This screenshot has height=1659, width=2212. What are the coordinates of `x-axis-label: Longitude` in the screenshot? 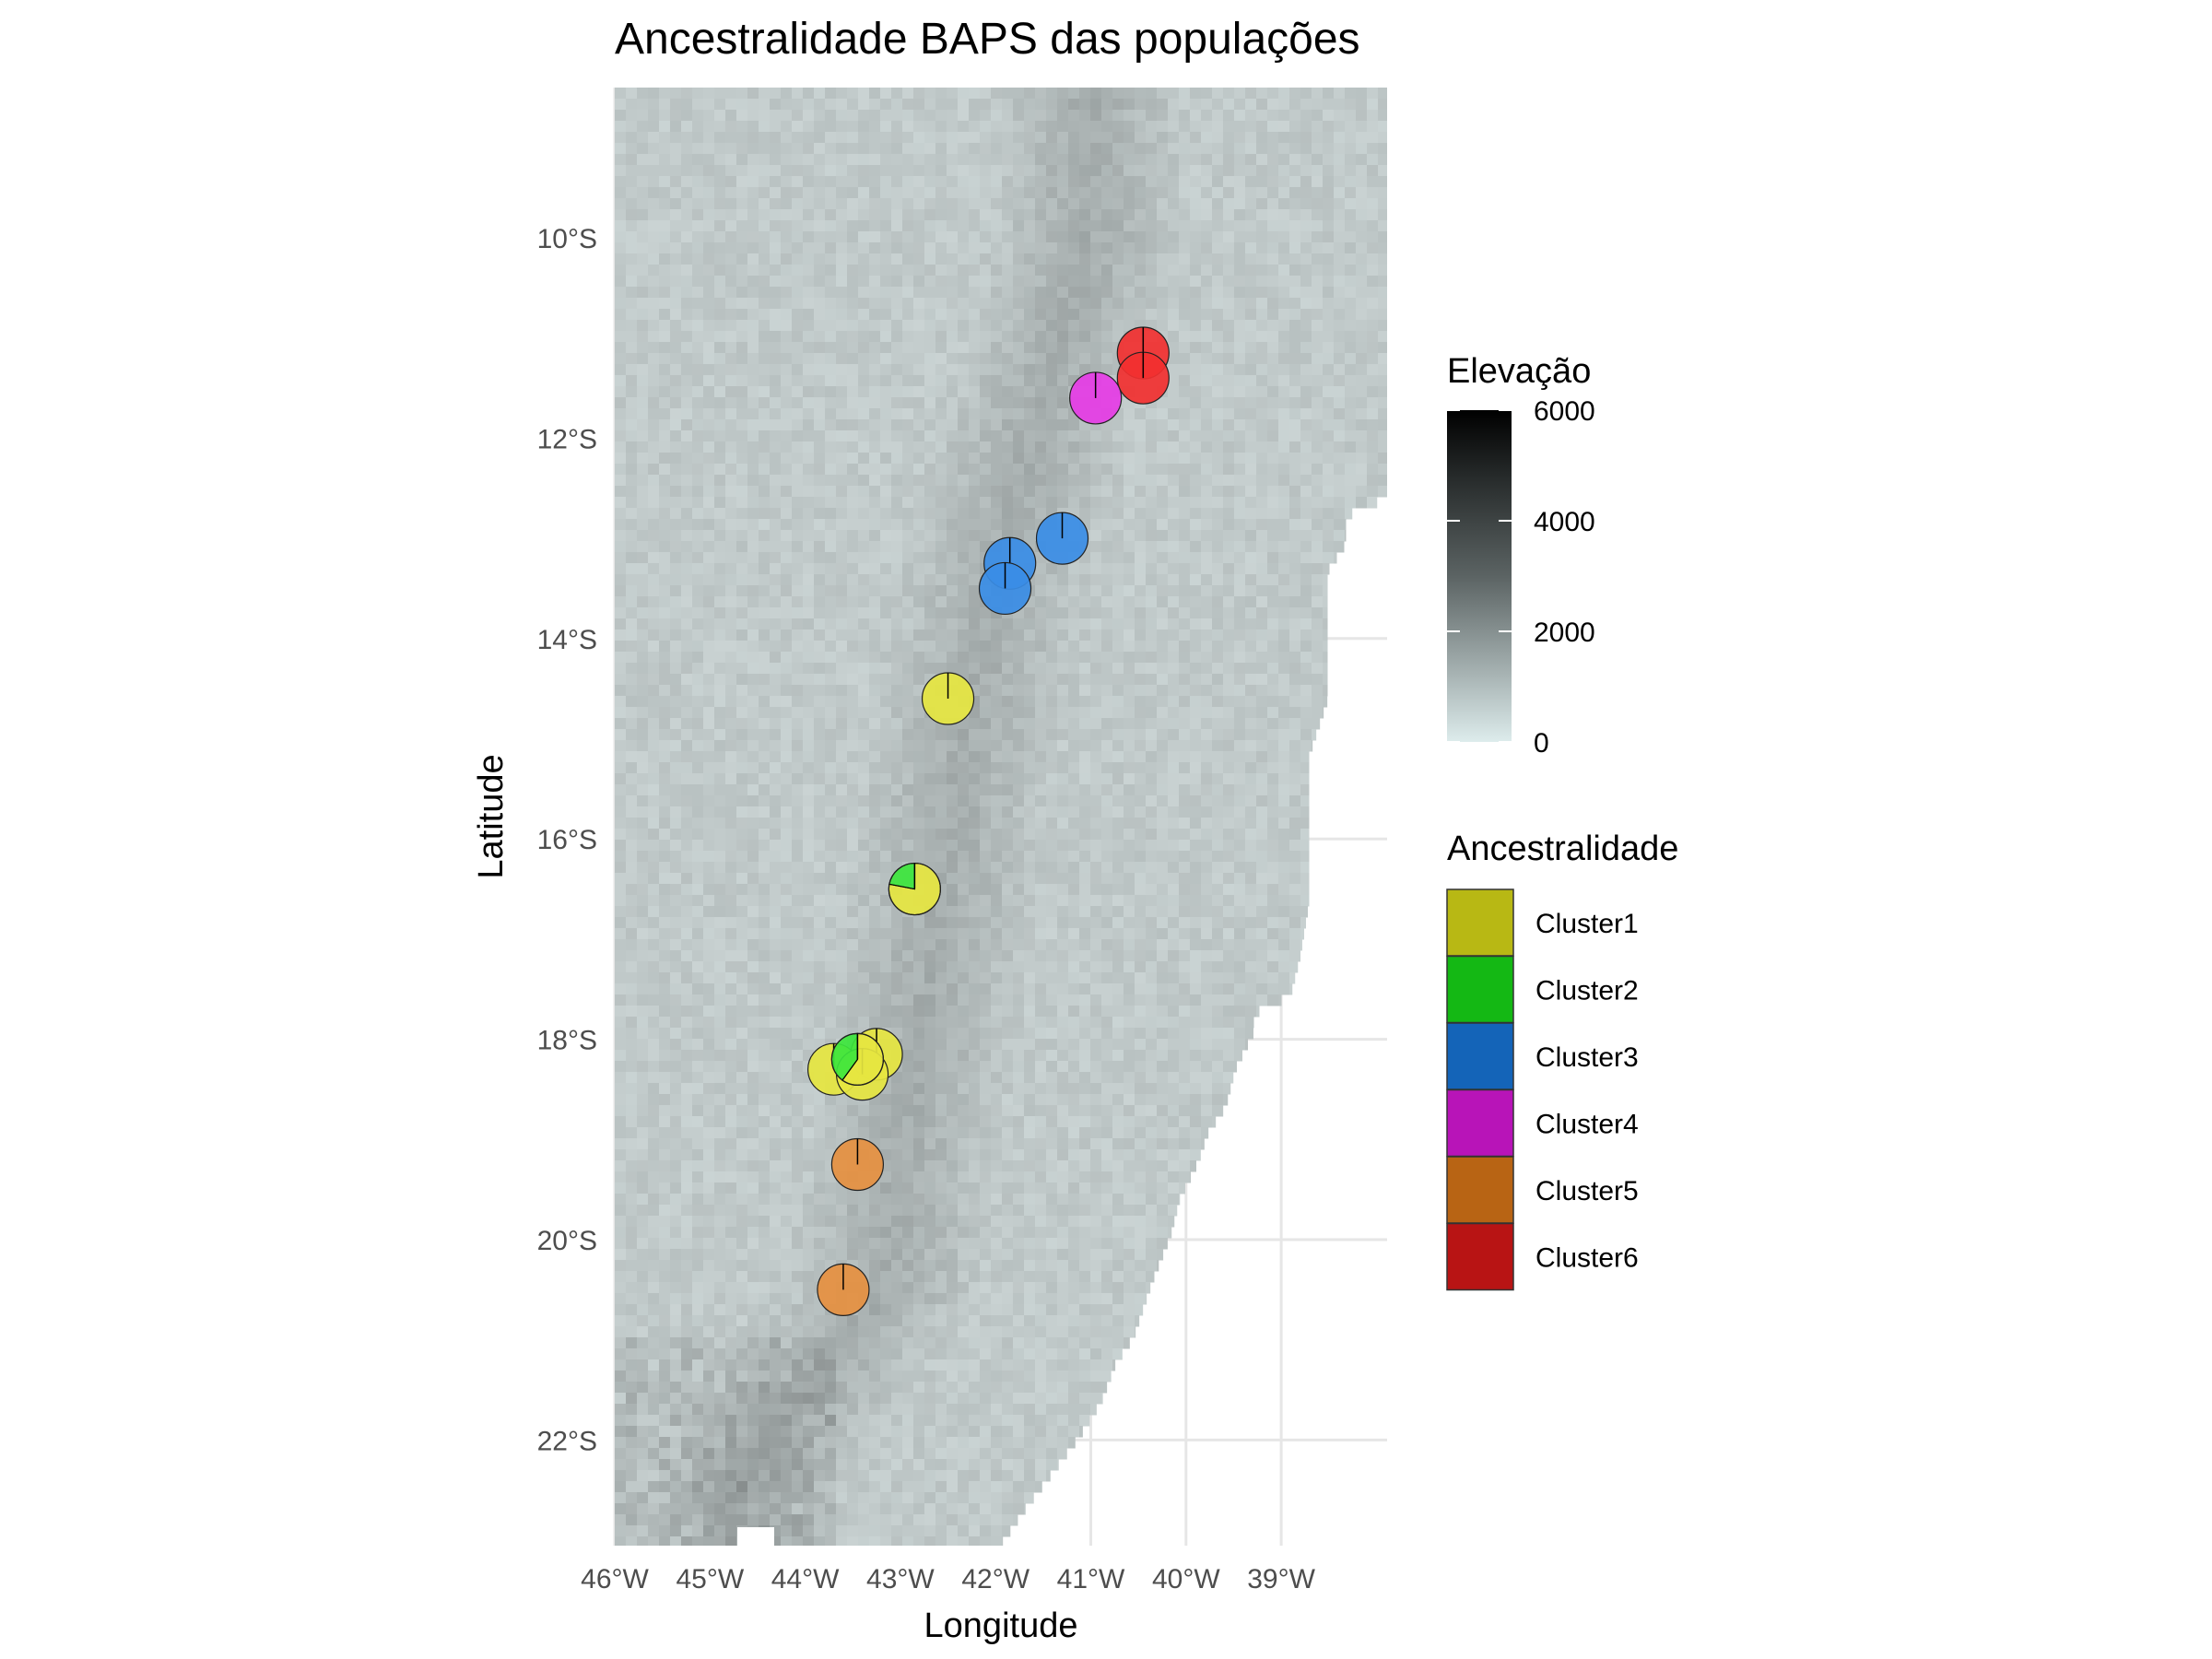 It's located at (1001, 1625).